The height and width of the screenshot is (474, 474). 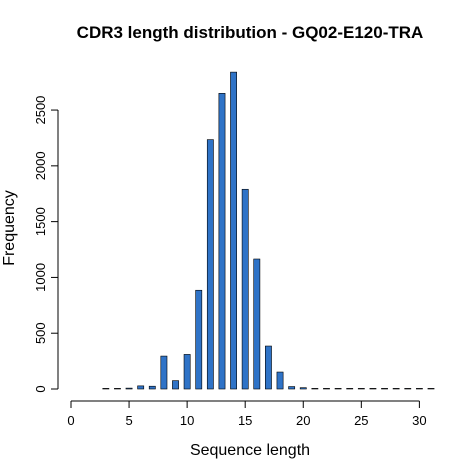 I want to click on x-axis: 0 5 10 15 20 25 30, so click(x=247, y=414).